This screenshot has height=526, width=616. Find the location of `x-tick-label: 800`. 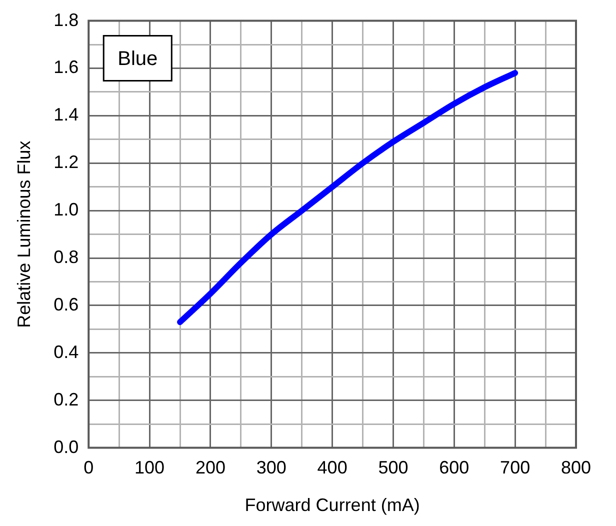

x-tick-label: 800 is located at coordinates (576, 468).